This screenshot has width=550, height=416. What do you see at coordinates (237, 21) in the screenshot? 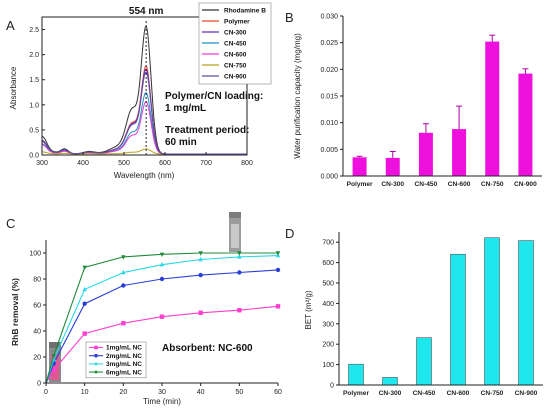
I see `legend-label: Polymer` at bounding box center [237, 21].